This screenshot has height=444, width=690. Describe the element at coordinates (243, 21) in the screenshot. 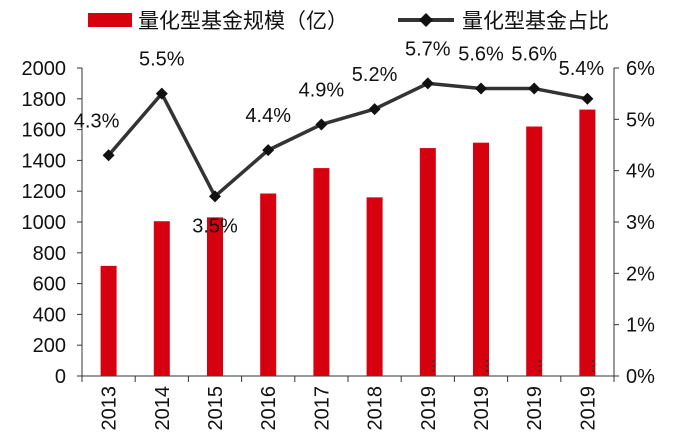

I see `legend-bar-label: 量化型基金规模（亿）` at that location.